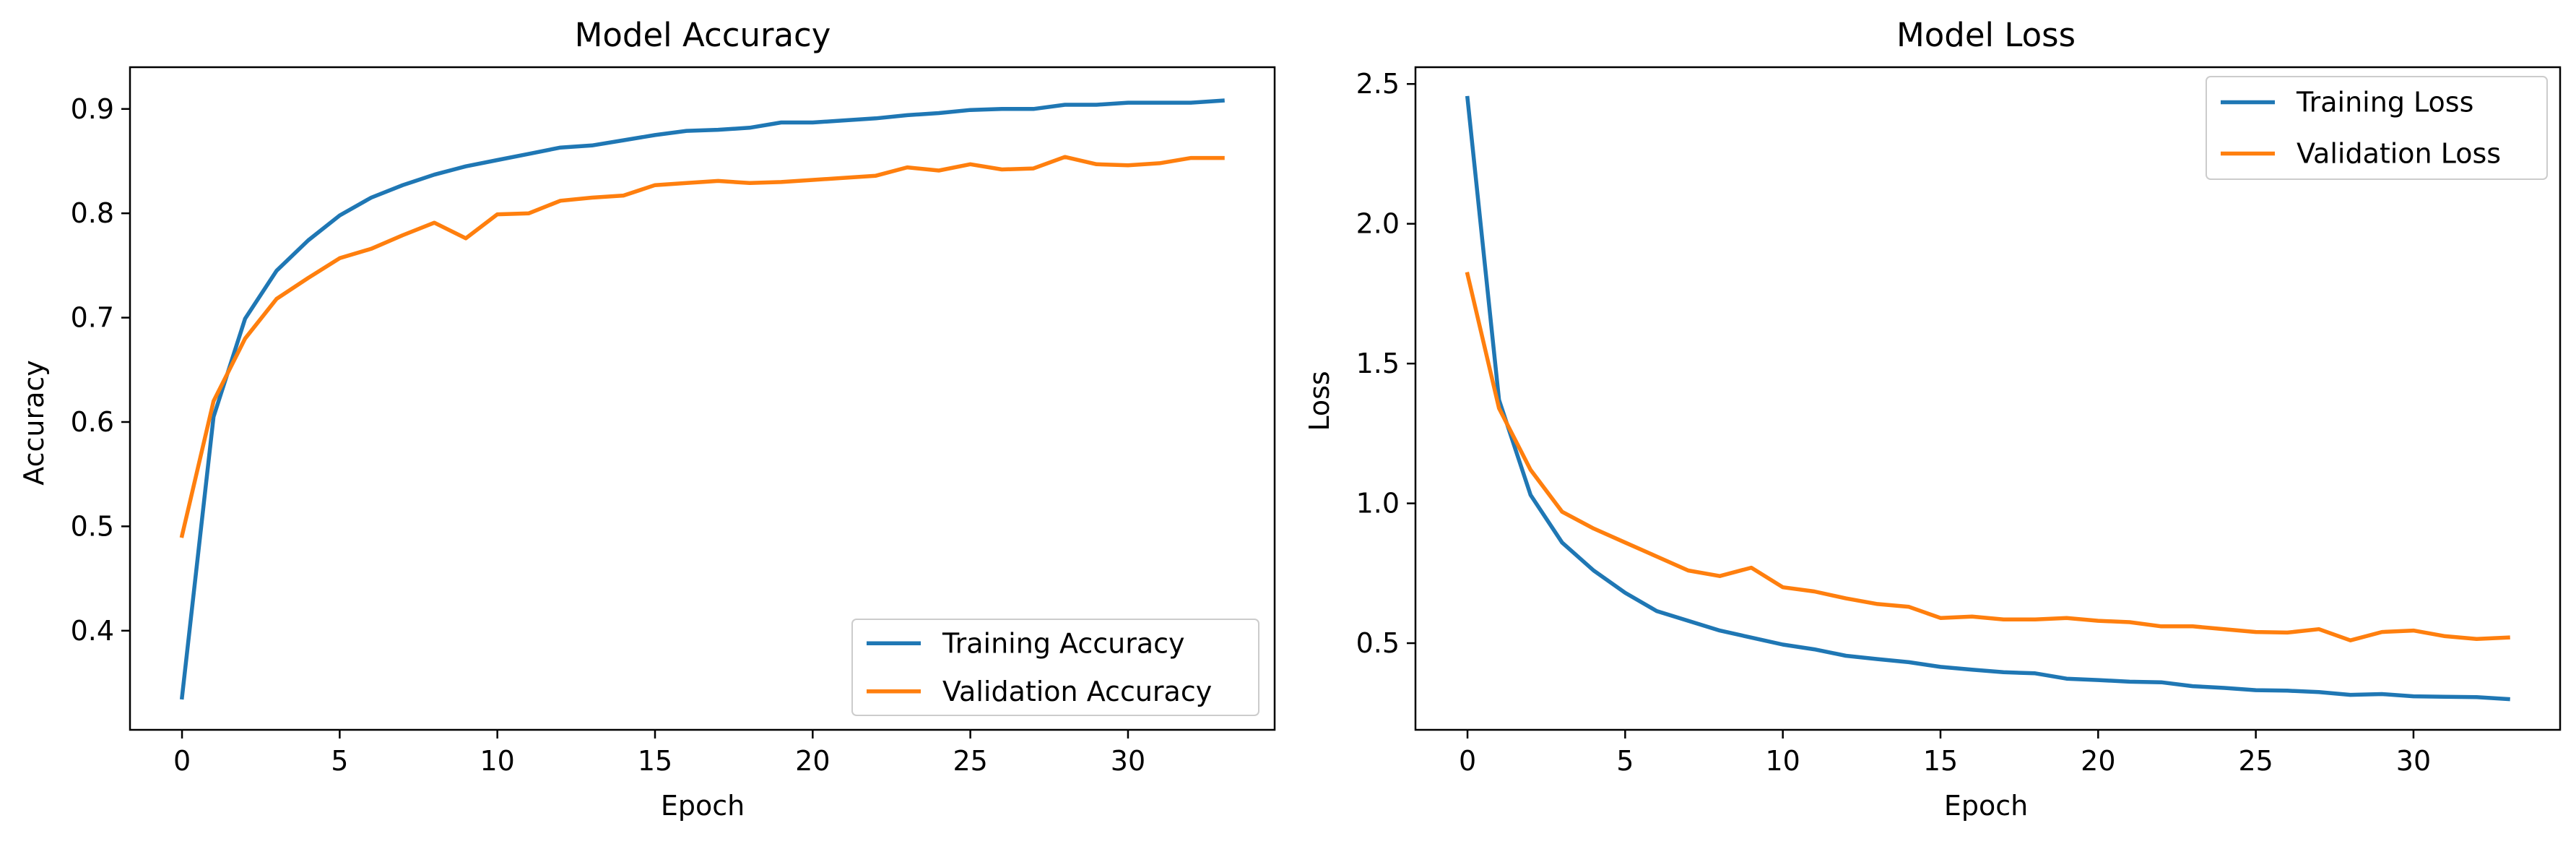  Describe the element at coordinates (1378, 504) in the screenshot. I see `y-tick-label: 1.0` at that location.